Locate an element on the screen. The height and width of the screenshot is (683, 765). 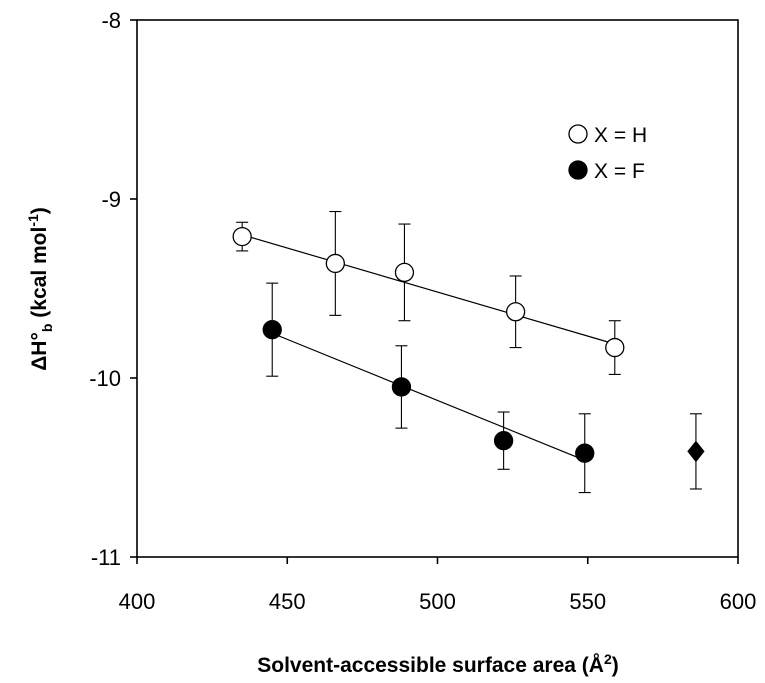
y-tick-label: -10 is located at coordinates (105, 378).